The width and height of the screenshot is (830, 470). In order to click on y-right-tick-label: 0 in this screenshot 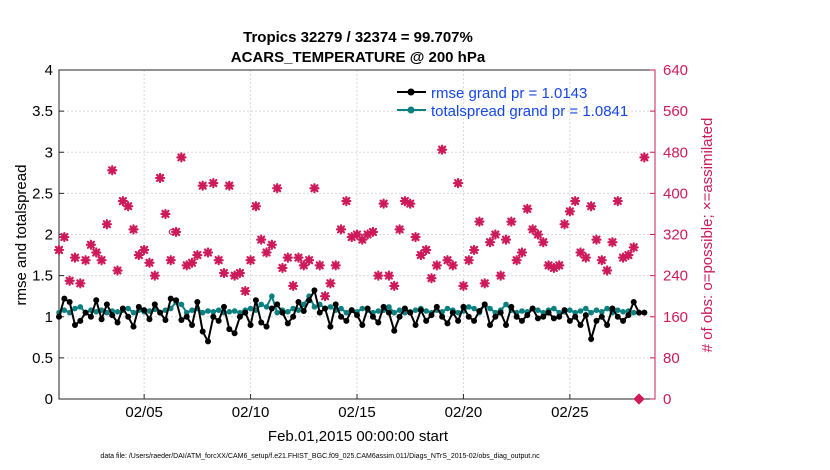, I will do `click(667, 399)`.